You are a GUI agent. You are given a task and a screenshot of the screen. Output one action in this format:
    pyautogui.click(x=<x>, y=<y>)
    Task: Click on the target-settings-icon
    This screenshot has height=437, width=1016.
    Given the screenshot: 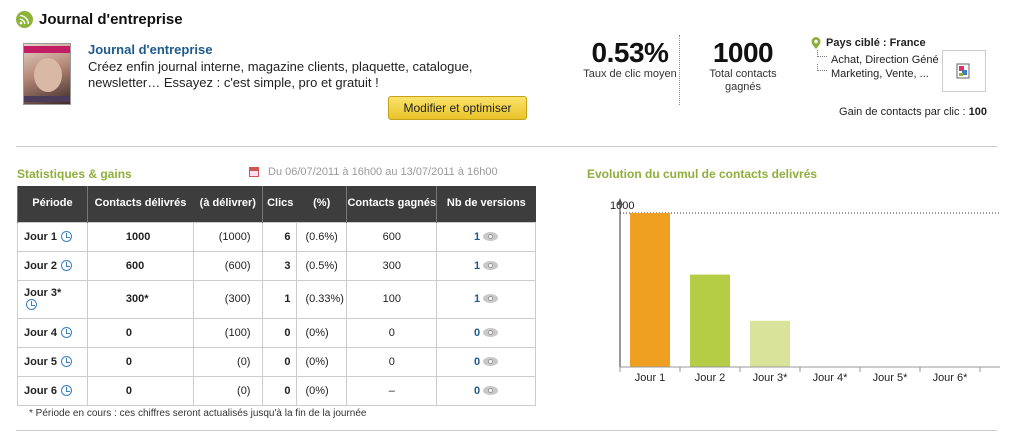 What is the action you would take?
    pyautogui.click(x=964, y=71)
    